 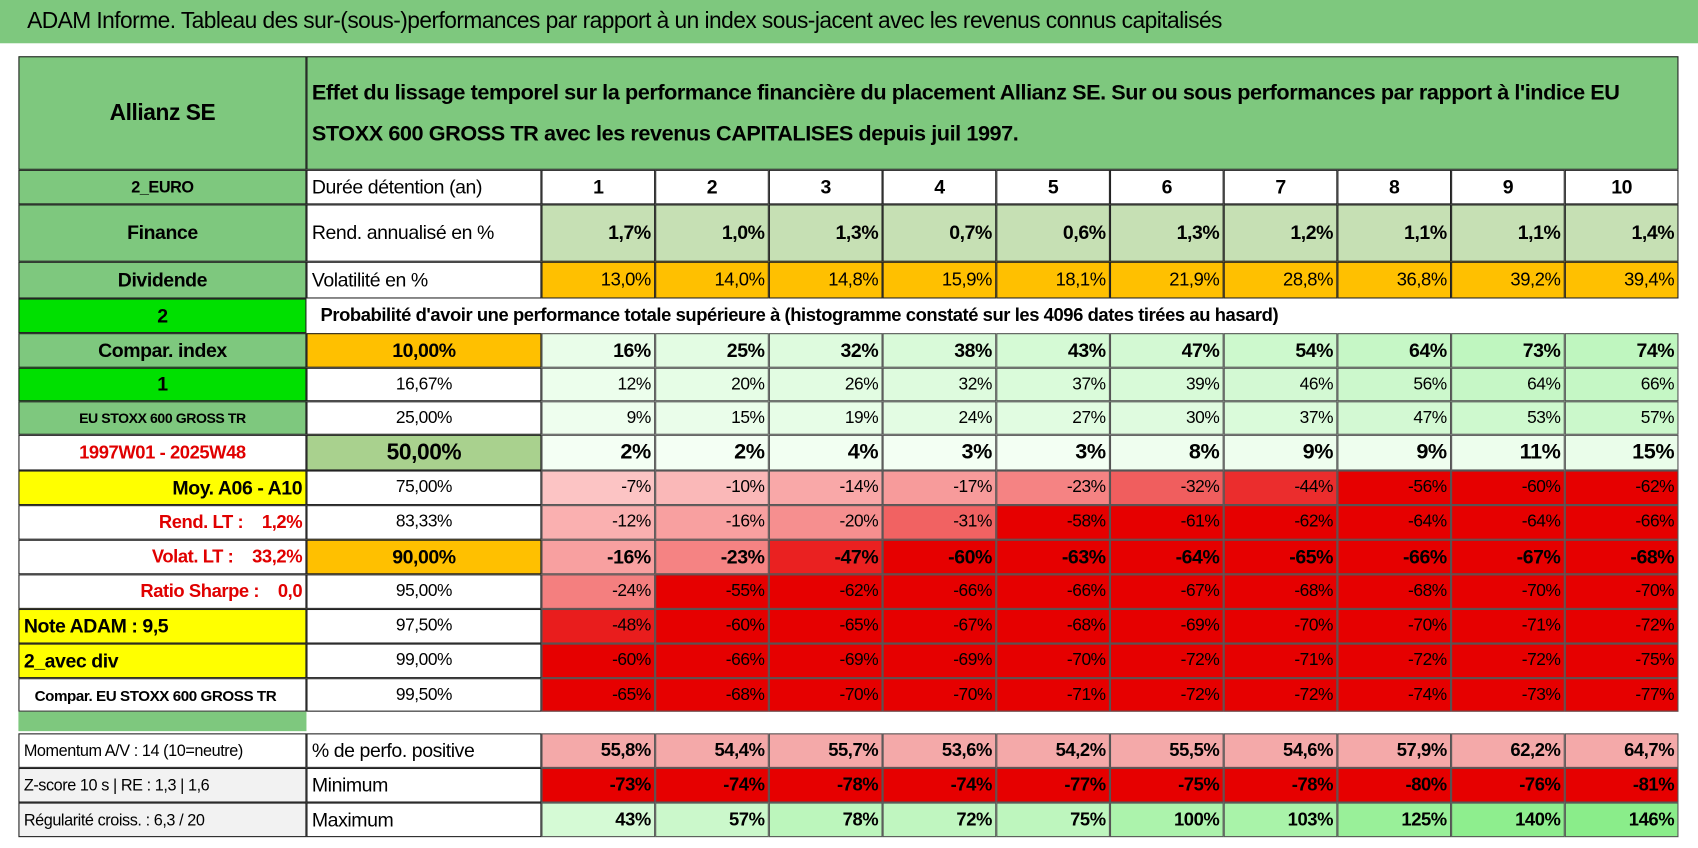 What do you see at coordinates (825, 750) in the screenshot?
I see `stat-value: 55,7%` at bounding box center [825, 750].